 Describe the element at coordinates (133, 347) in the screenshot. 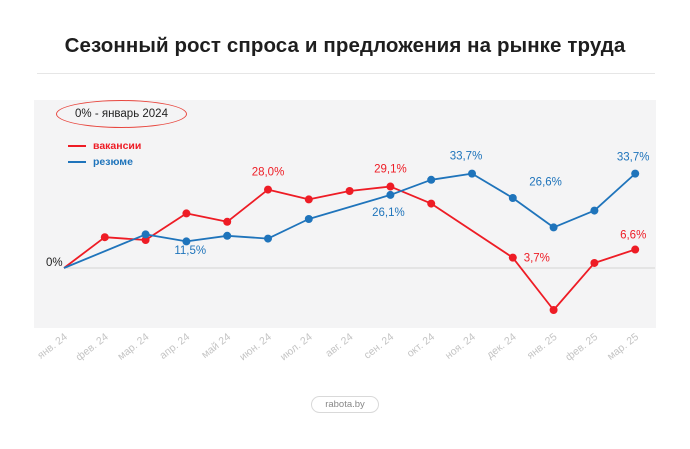

I see `x-tick-label: мар. 24` at that location.